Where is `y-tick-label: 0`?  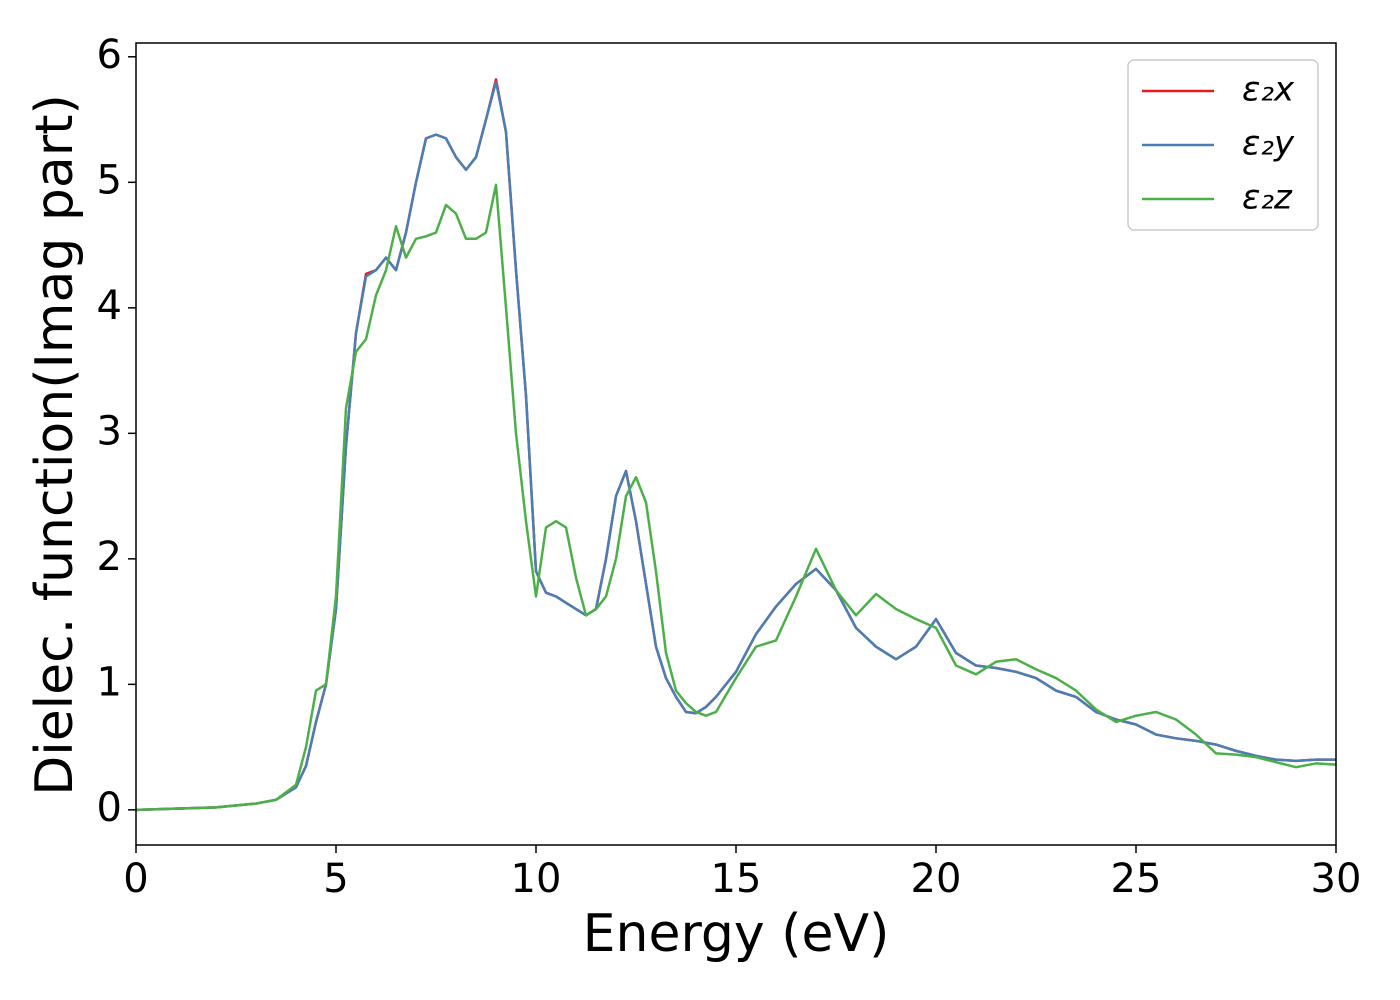 y-tick-label: 0 is located at coordinates (109, 808).